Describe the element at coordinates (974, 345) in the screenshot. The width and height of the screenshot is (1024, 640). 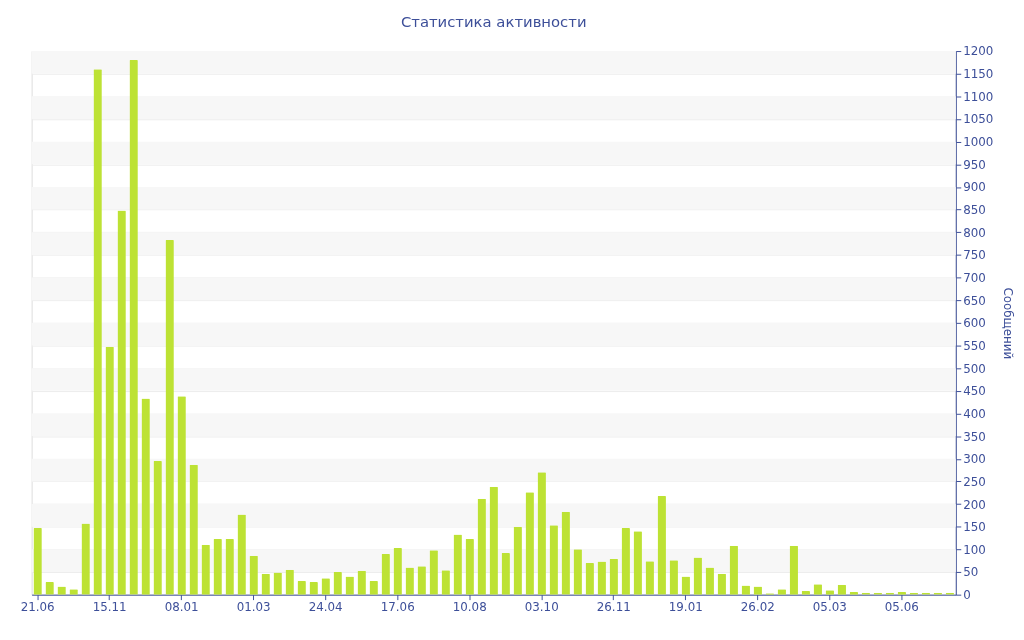
I see `y-tick-label: 550` at that location.